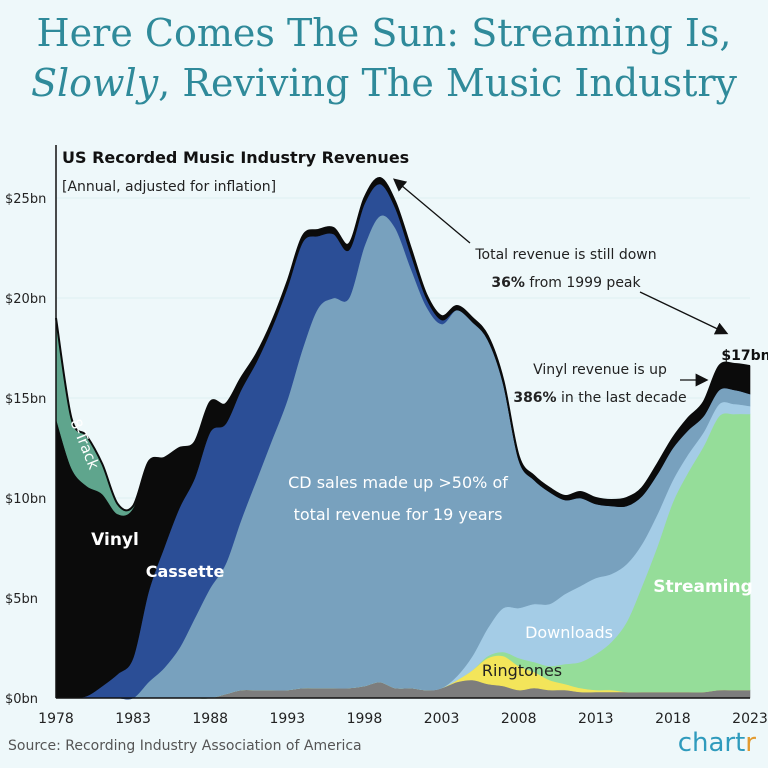 Image resolution: width=768 pixels, height=768 pixels. Describe the element at coordinates (133, 719) in the screenshot. I see `x-tick-label: 1983` at that location.